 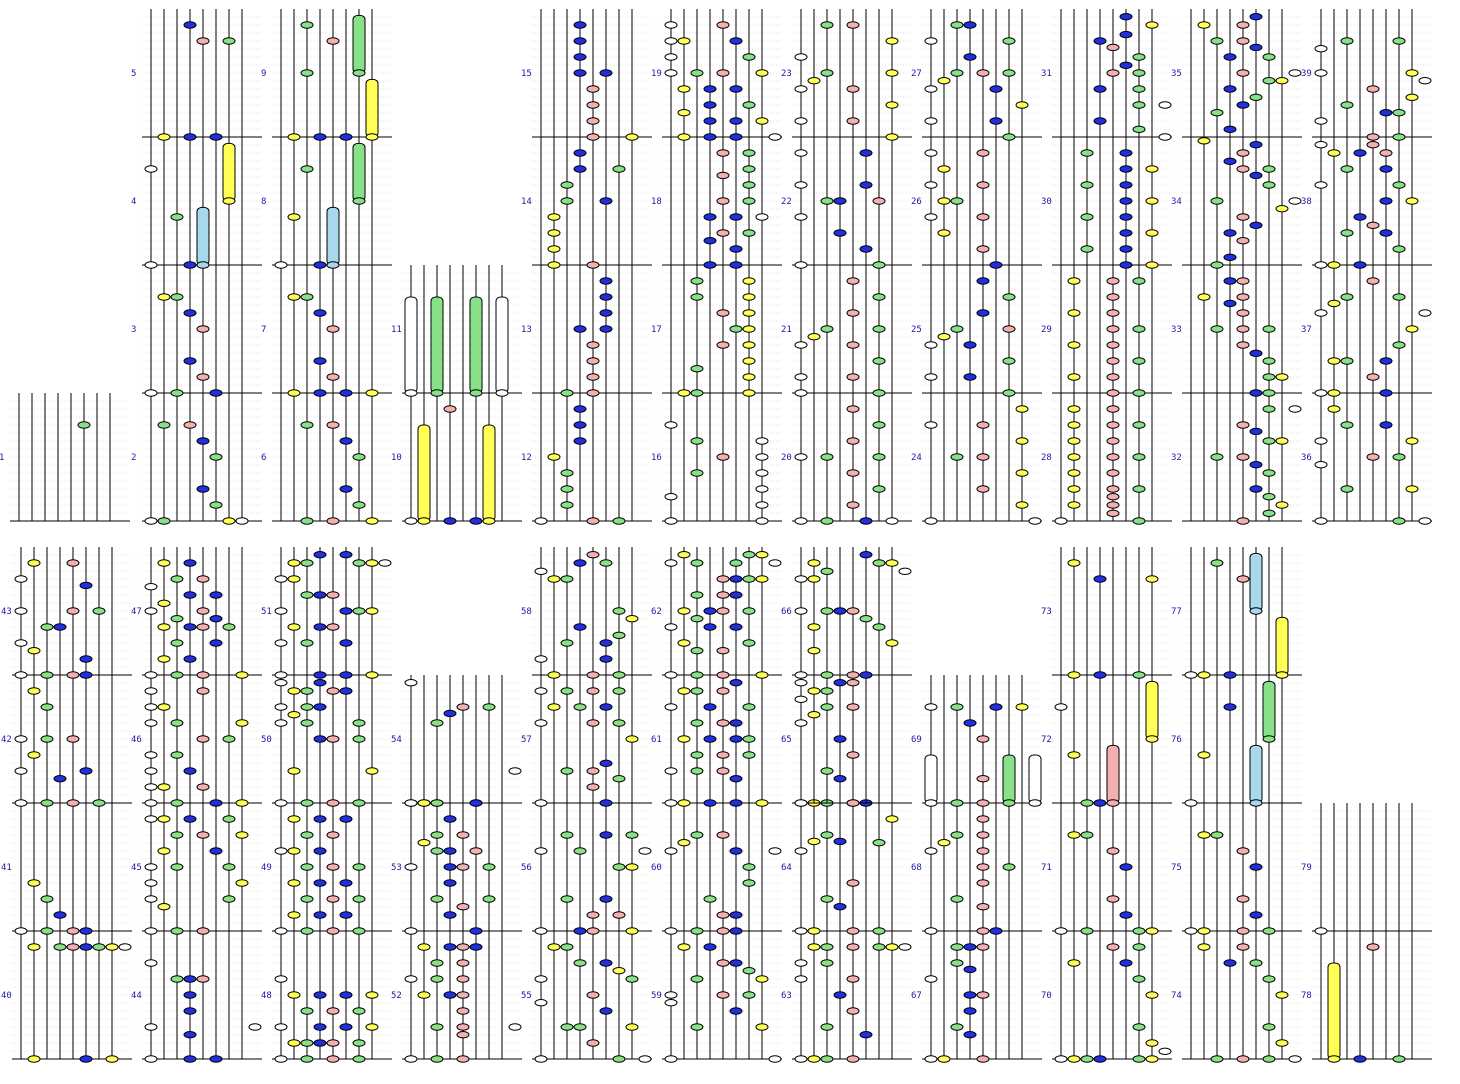 What do you see at coordinates (976, 459) in the screenshot?
I see `measure-24: 24` at bounding box center [976, 459].